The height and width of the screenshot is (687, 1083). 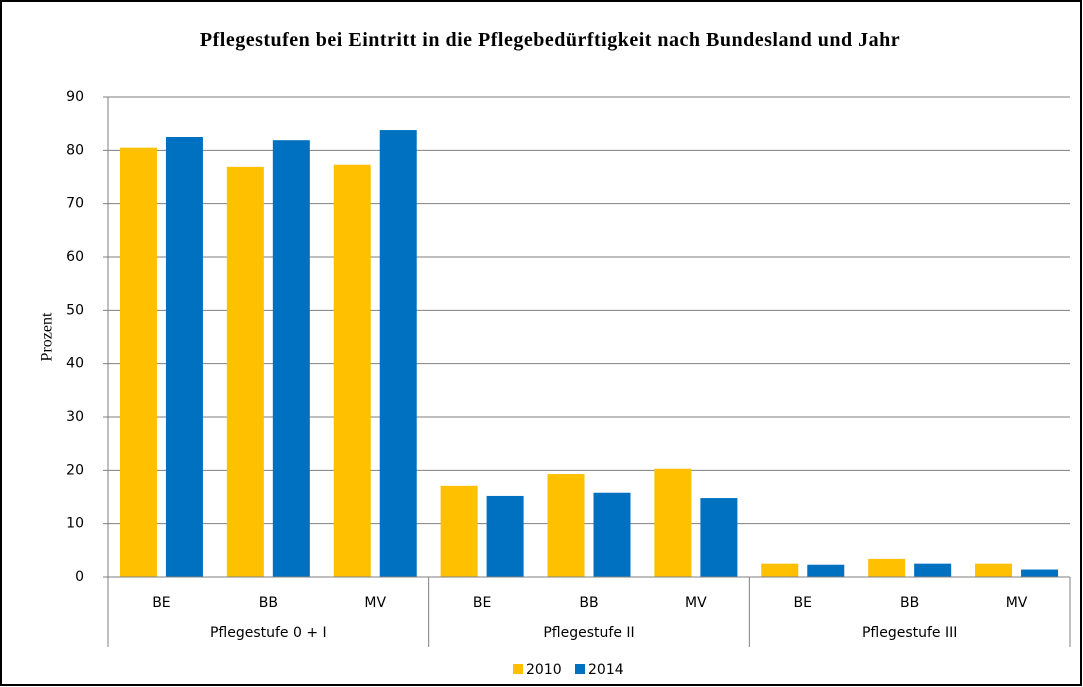 I want to click on group-label: Pflegestufe II, so click(x=588, y=633).